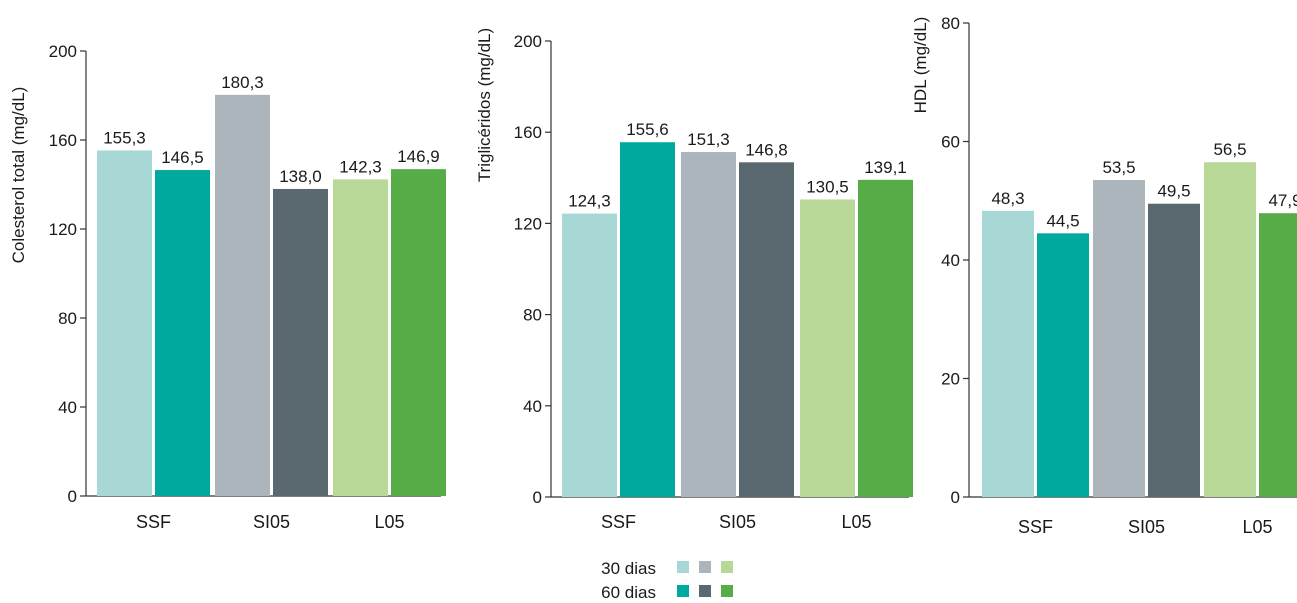 The height and width of the screenshot is (603, 1297). I want to click on bar-value-label: 44,5, so click(1062, 220).